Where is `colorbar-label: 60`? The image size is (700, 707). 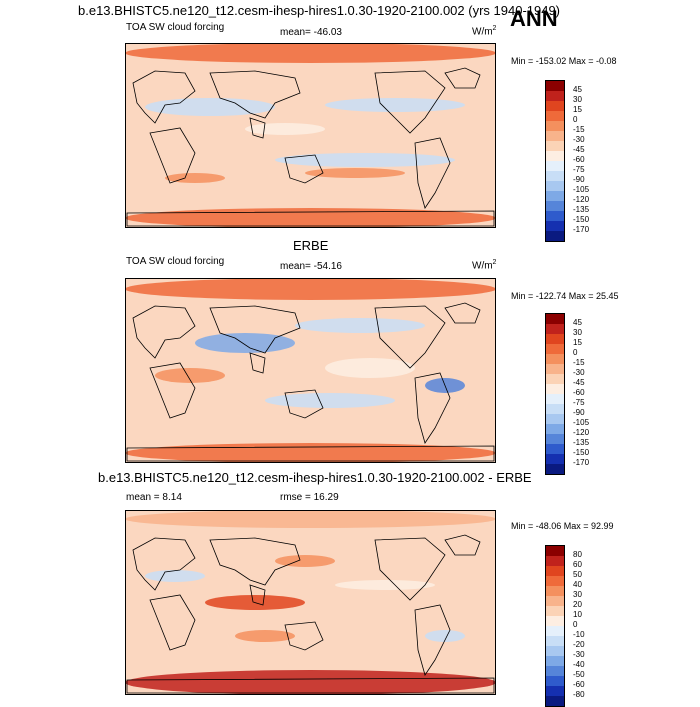
colorbar-label: 60 is located at coordinates (577, 564).